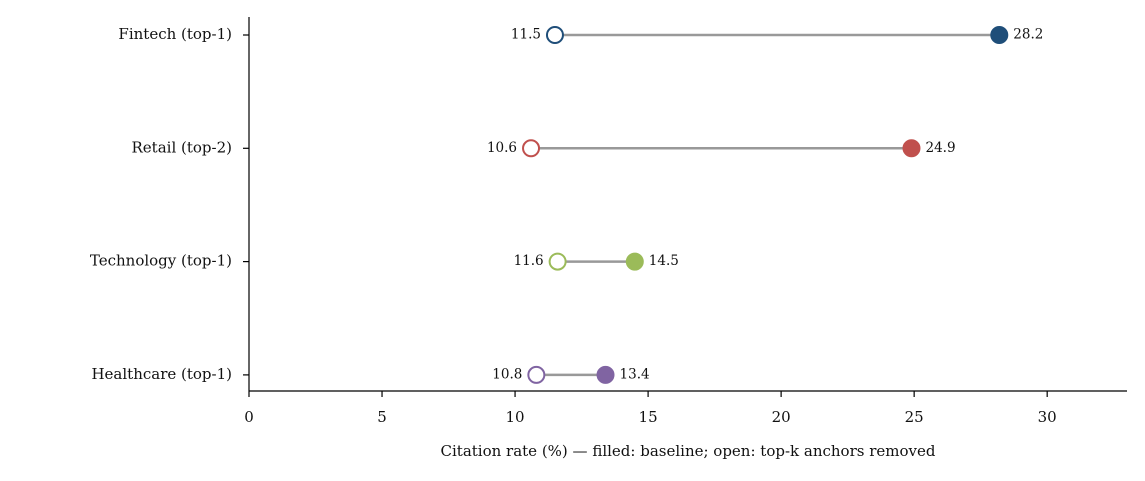 Image resolution: width=1145 pixels, height=481 pixels. I want to click on x-tick-label: 10, so click(515, 417).